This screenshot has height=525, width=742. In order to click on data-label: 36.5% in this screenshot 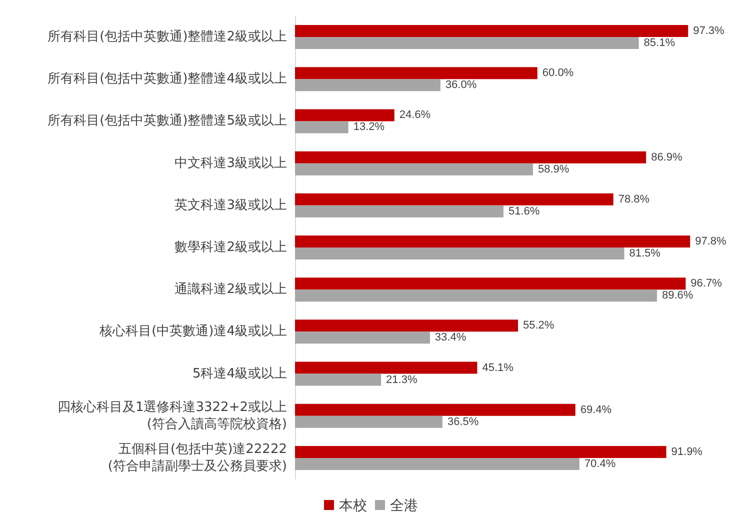, I will do `click(463, 422)`.